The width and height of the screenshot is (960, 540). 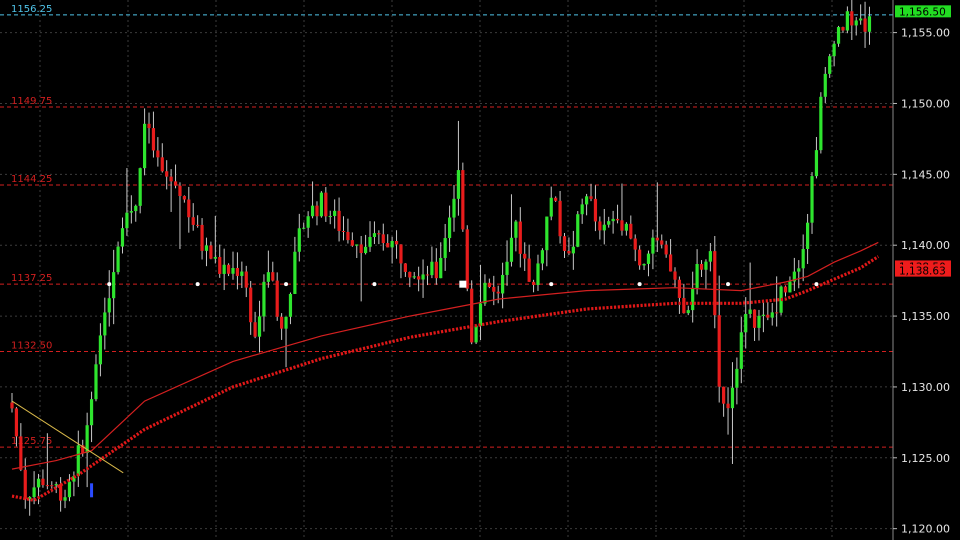 What do you see at coordinates (925, 316) in the screenshot?
I see `axis-tick-label: 1,135.00` at bounding box center [925, 316].